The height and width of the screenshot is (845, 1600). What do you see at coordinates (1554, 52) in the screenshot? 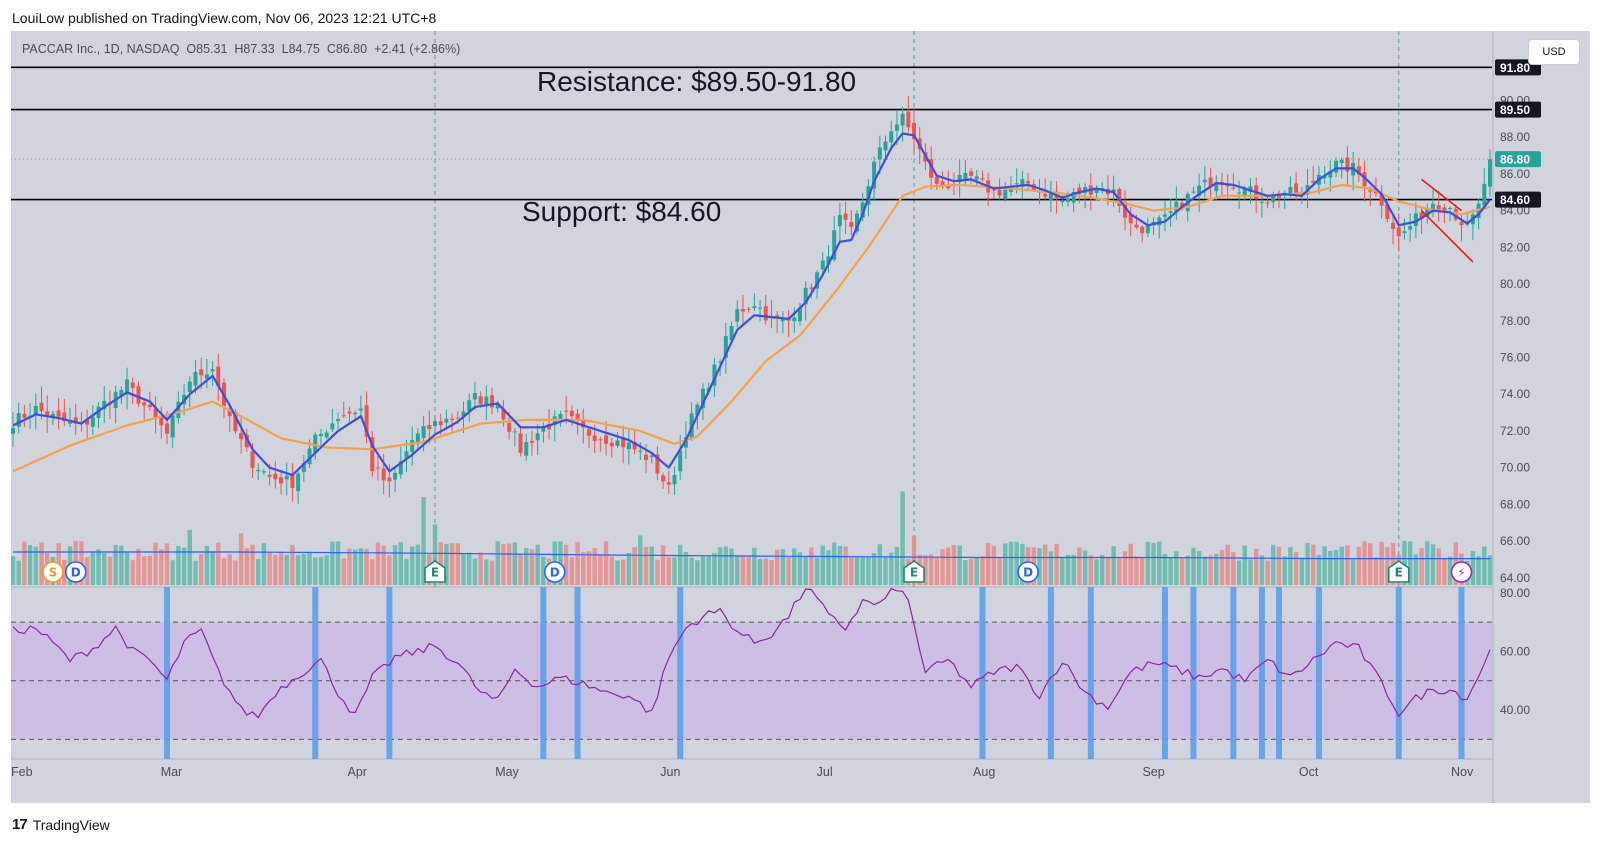
I see `currency-button: USD` at bounding box center [1554, 52].